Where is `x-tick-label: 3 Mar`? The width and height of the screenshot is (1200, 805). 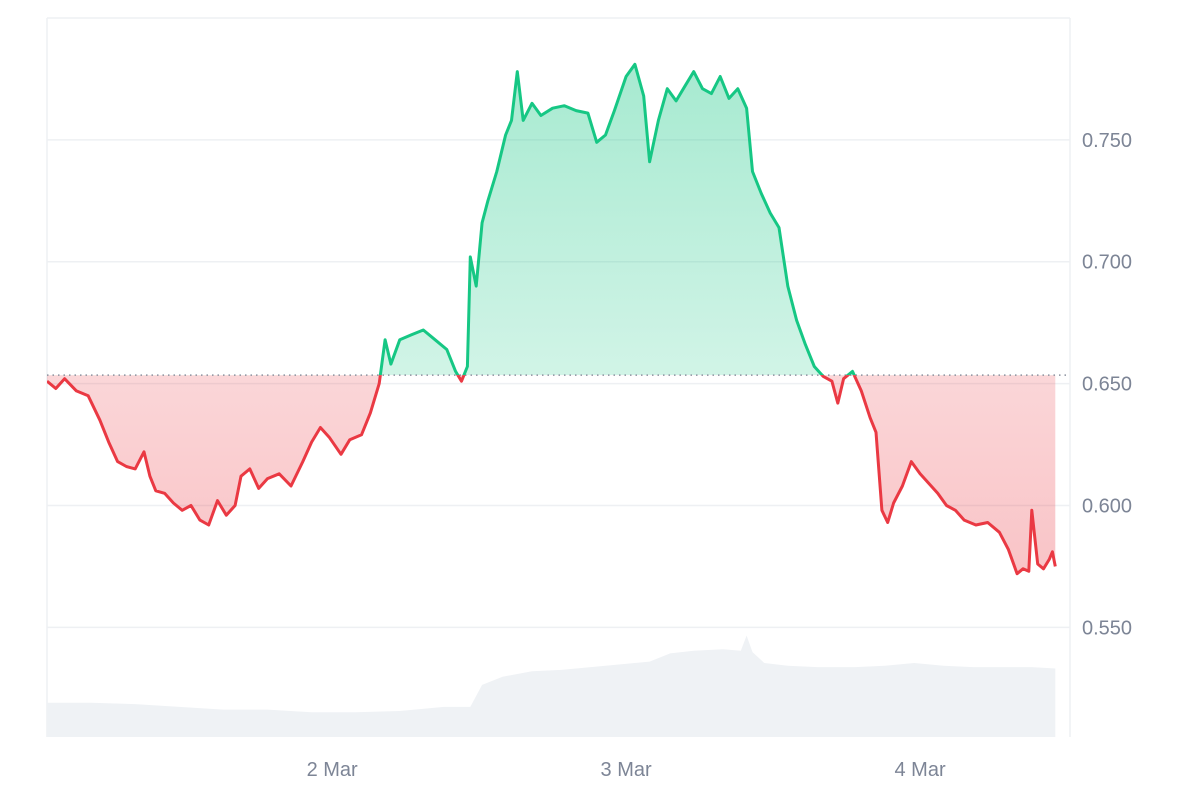 x-tick-label: 3 Mar is located at coordinates (626, 770).